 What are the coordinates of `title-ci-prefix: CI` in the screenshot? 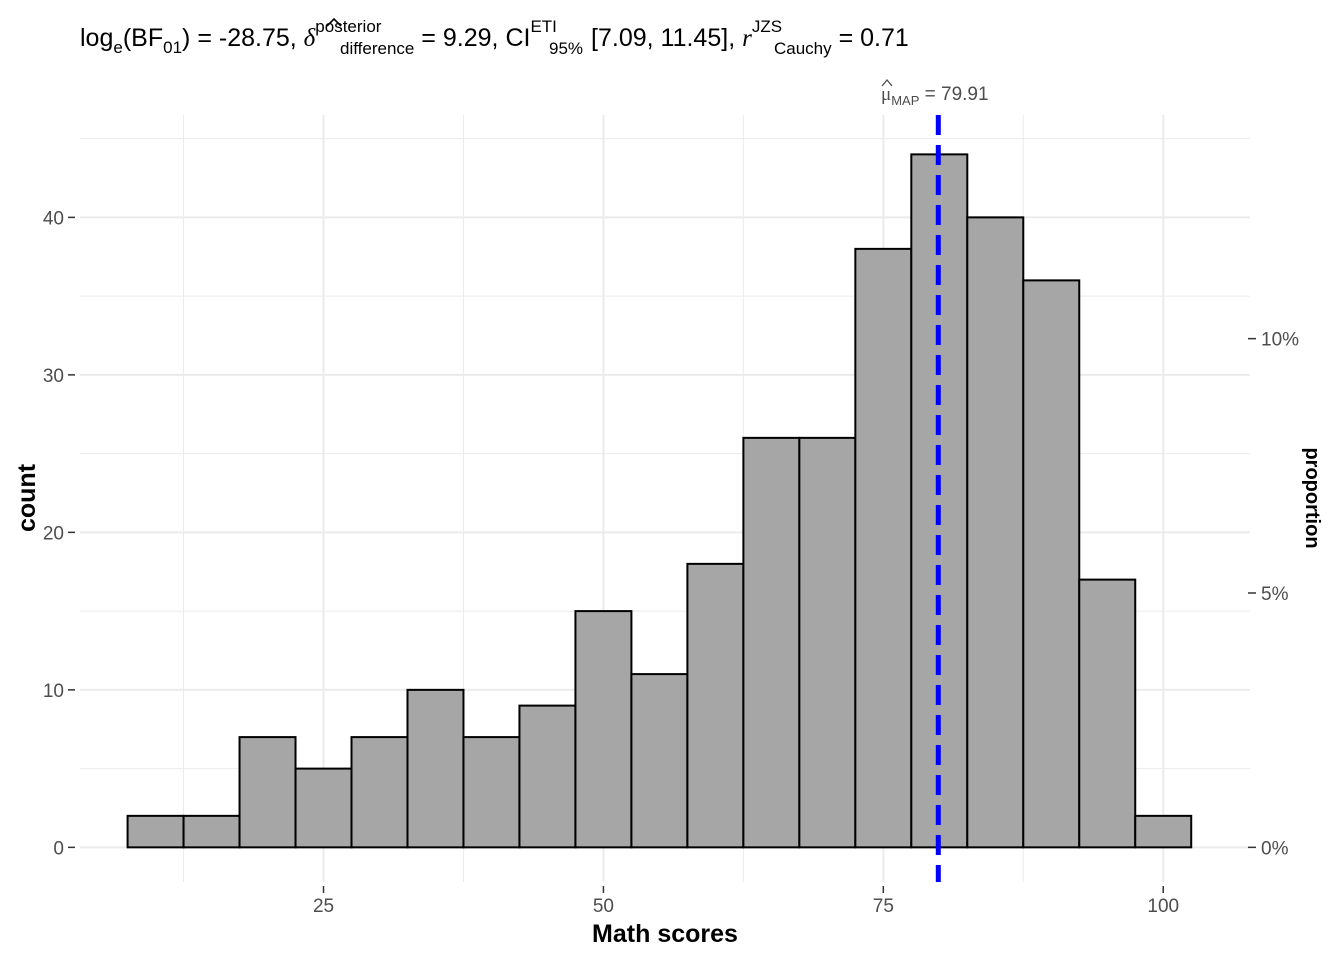 It's located at (517, 38).